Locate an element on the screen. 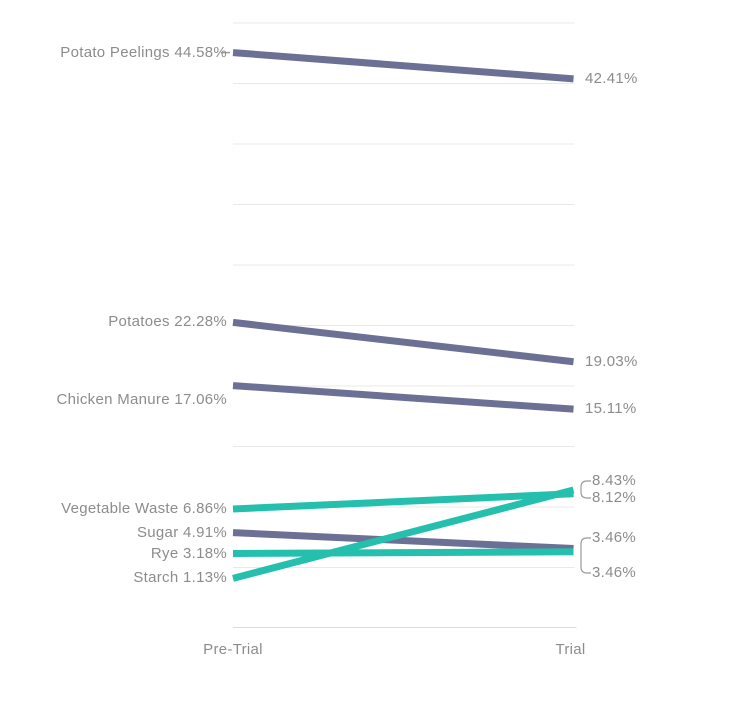  left-label-rye: Rye 3.18% is located at coordinates (188, 553).